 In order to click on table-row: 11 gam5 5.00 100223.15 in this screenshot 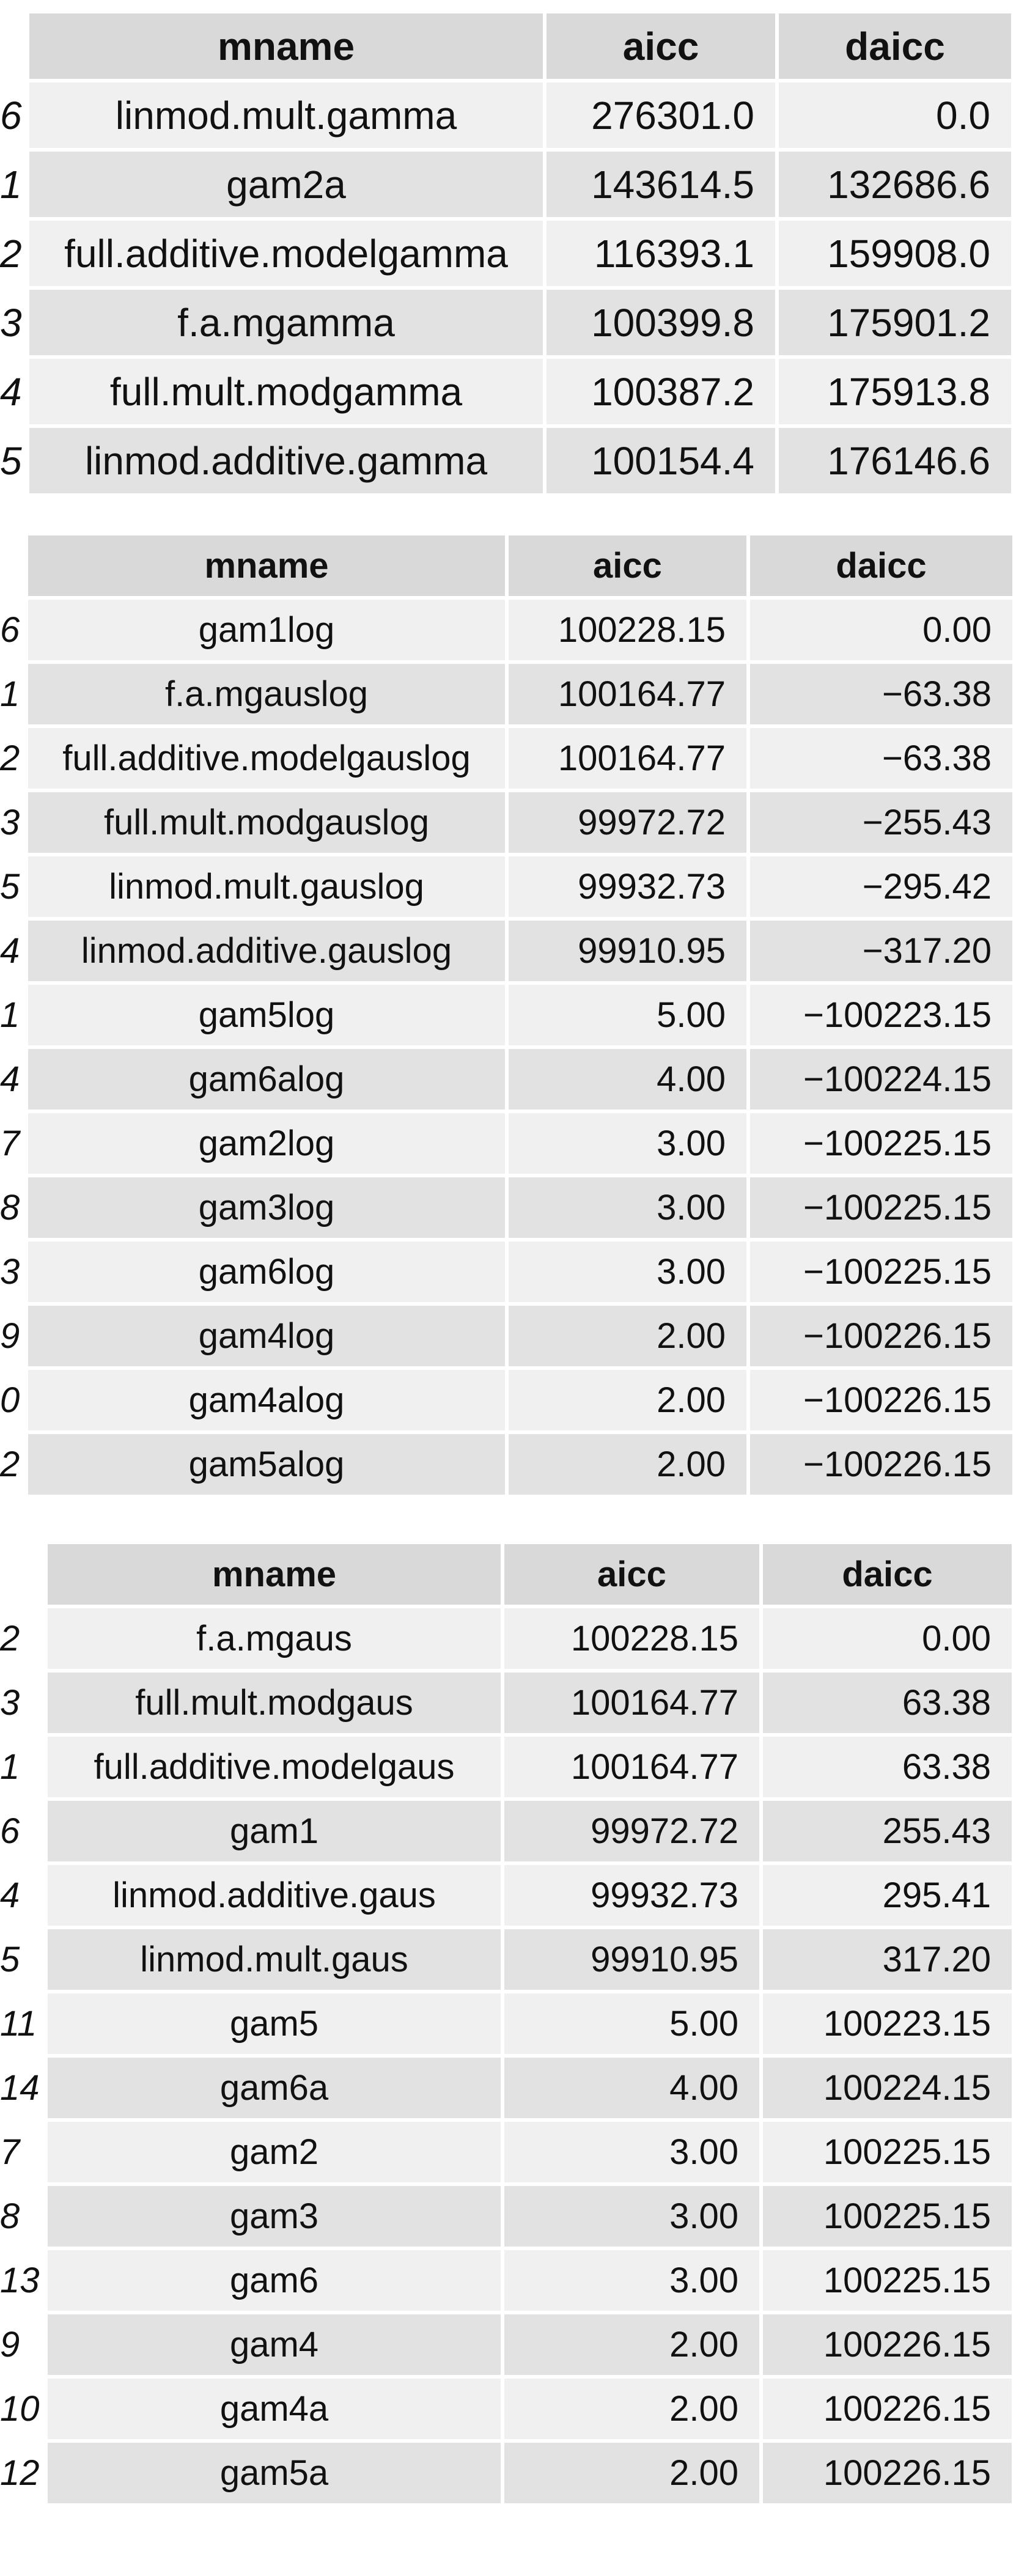, I will do `click(507, 2025)`.